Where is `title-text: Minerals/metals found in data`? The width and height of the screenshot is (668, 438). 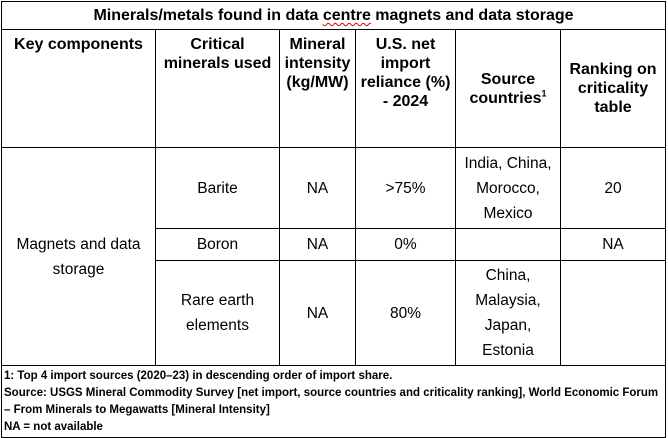 title-text: Minerals/metals found in data is located at coordinates (208, 15).